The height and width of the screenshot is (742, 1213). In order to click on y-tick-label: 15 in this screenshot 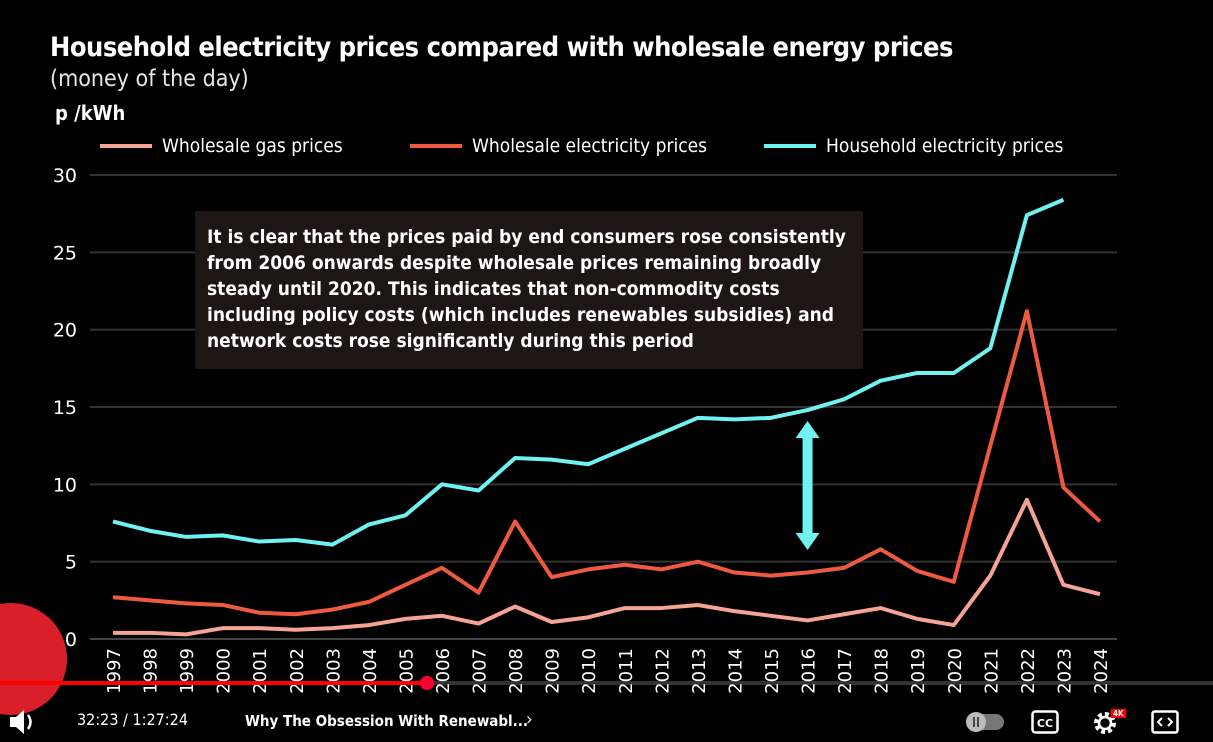, I will do `click(65, 408)`.